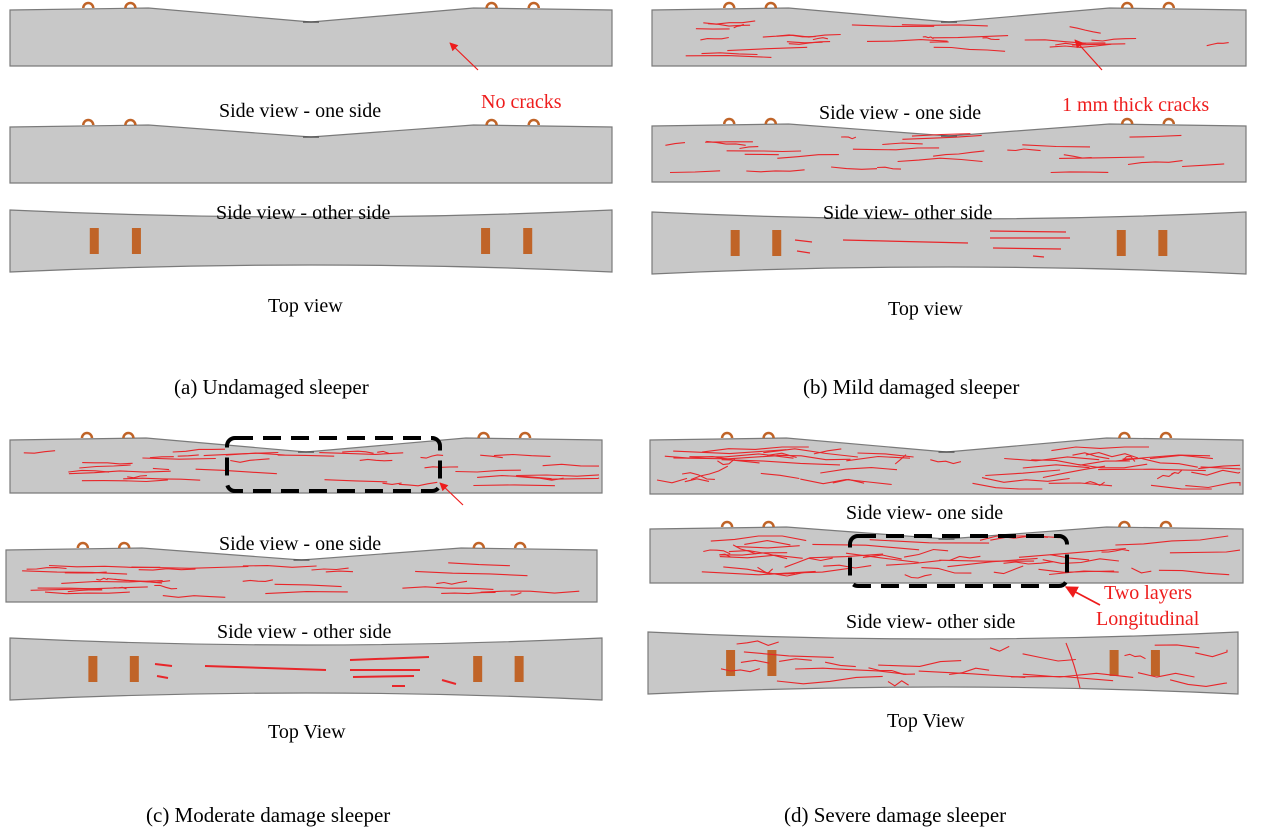 This screenshot has height=832, width=1263. What do you see at coordinates (1136, 105) in the screenshot?
I see `panel-b-crack-thickness-annotation: 1 mm thick cracks` at bounding box center [1136, 105].